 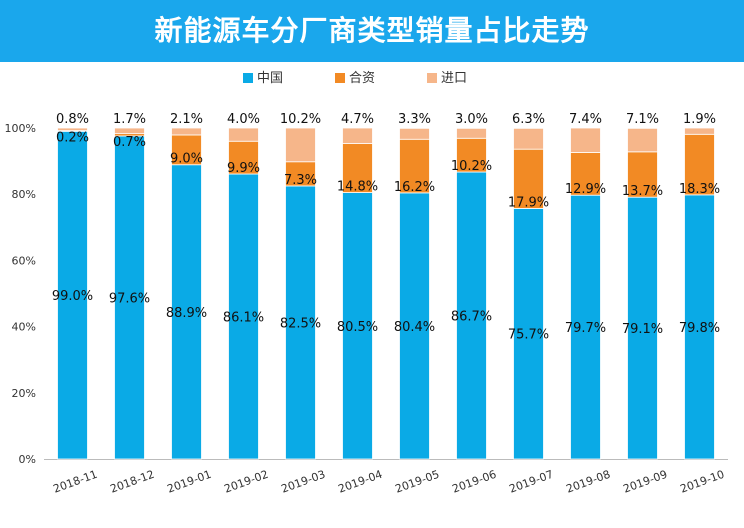 What do you see at coordinates (362, 78) in the screenshot?
I see `legend-label: 合资` at bounding box center [362, 78].